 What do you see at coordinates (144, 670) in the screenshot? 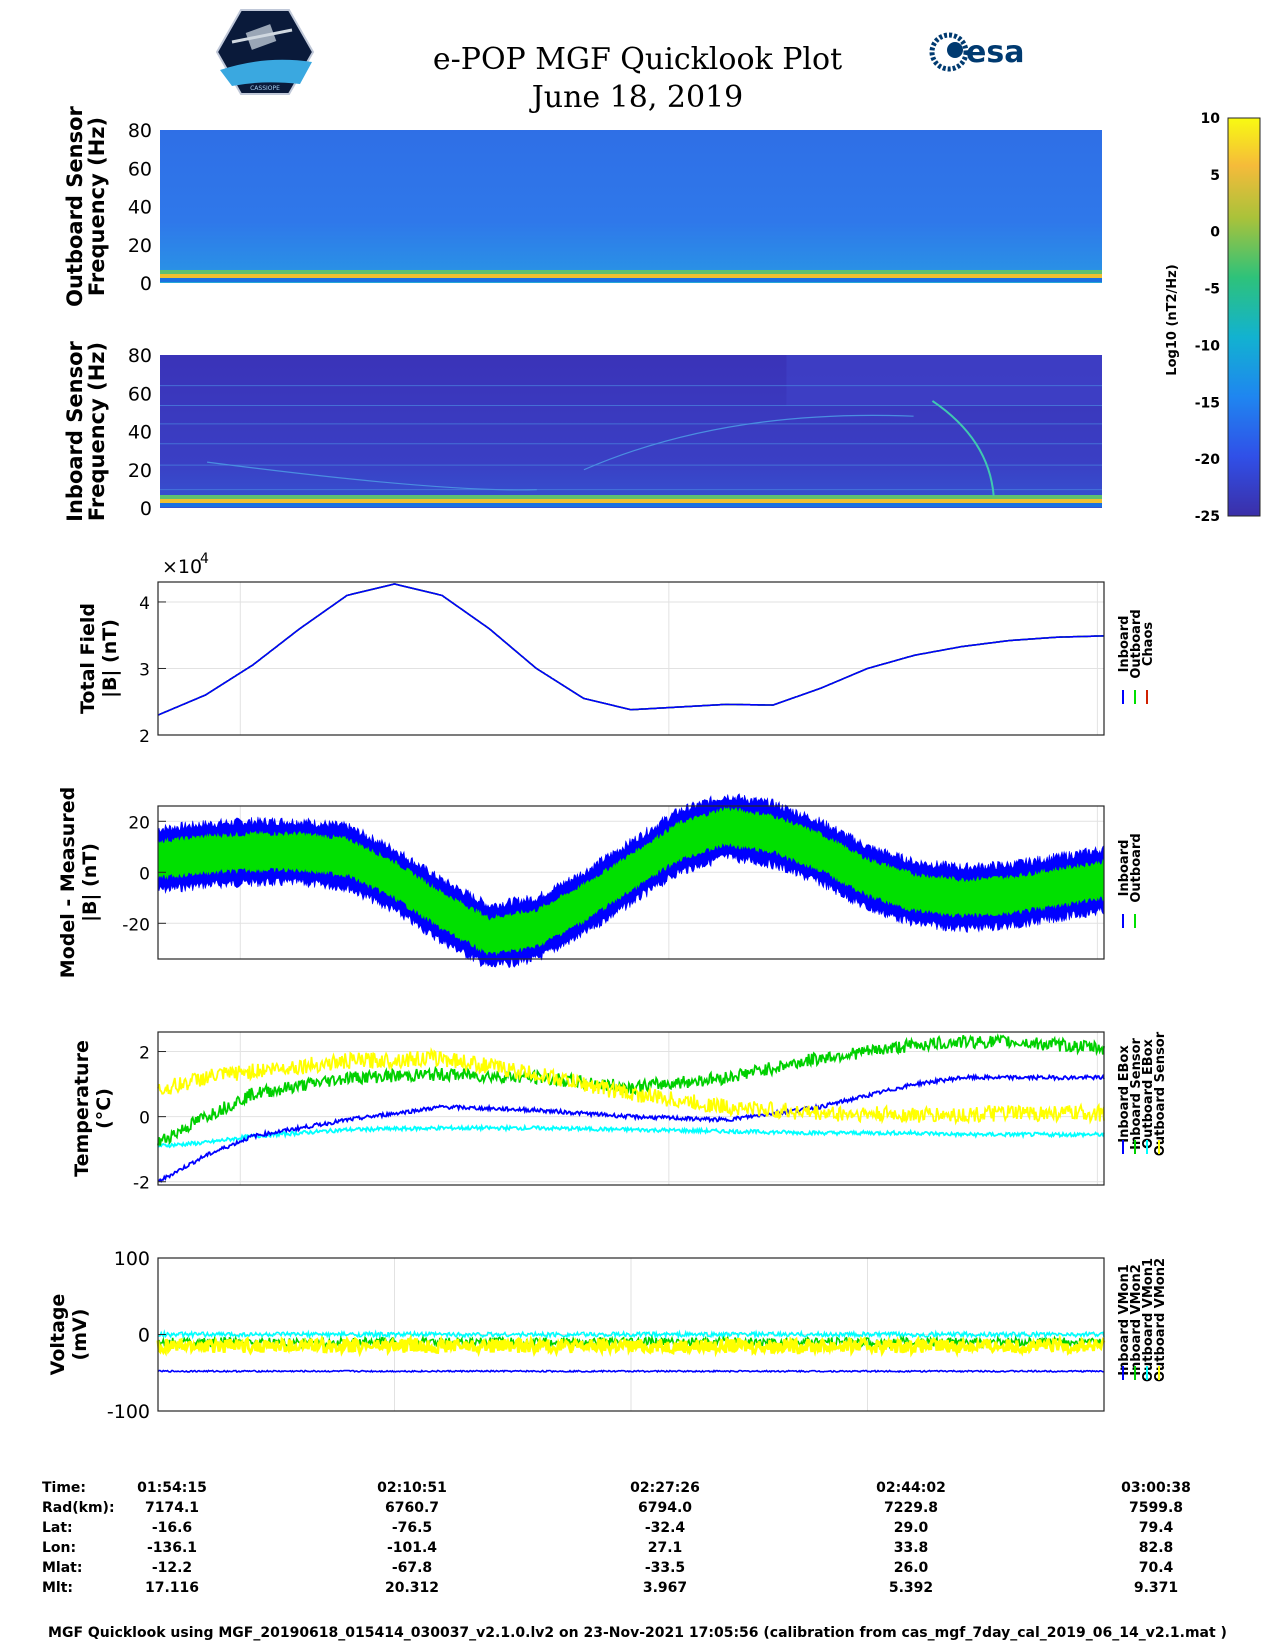
I see `y-tick-label: 3` at bounding box center [144, 670].